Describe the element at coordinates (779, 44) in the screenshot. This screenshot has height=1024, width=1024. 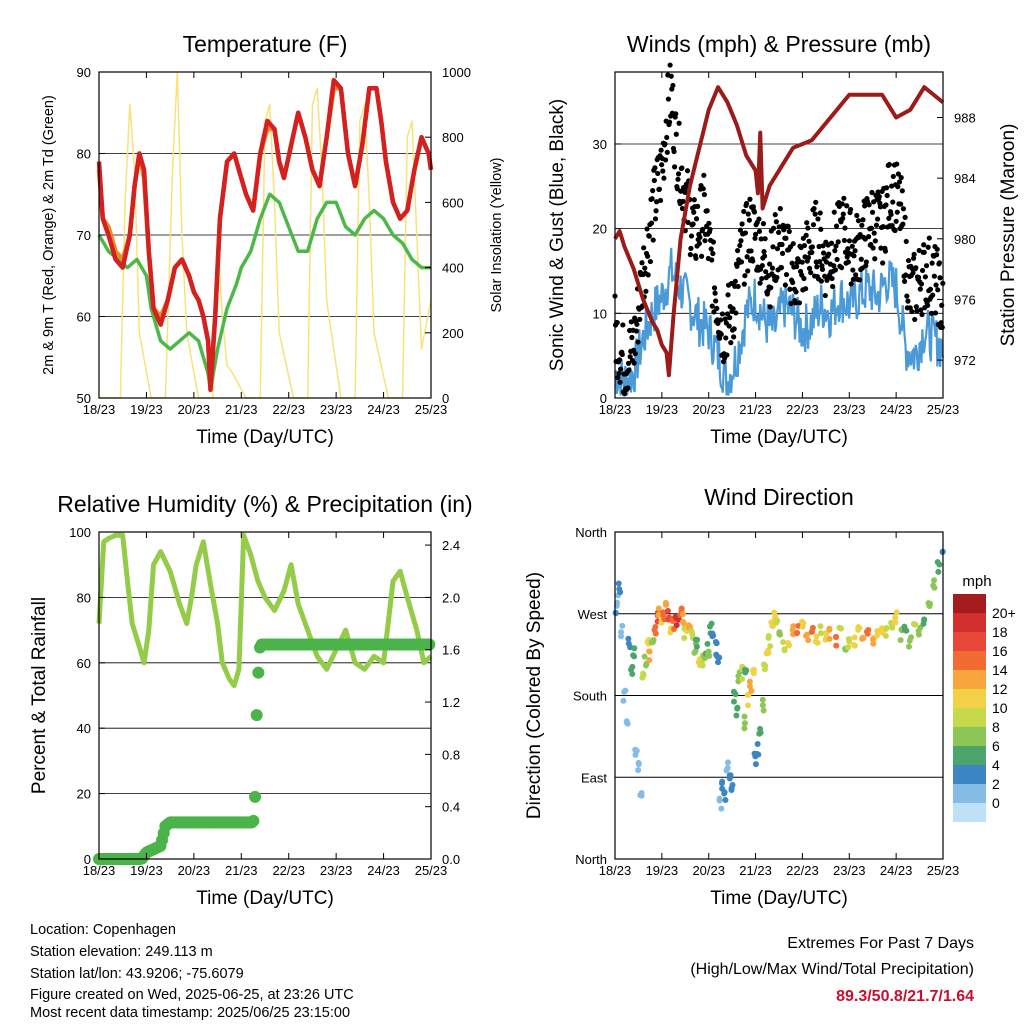
I see `wind-title: Winds (mph) & Pressure (mb)` at that location.